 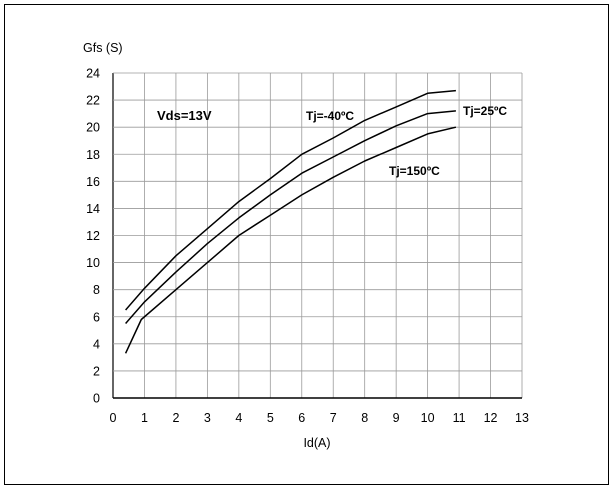 What do you see at coordinates (93, 263) in the screenshot?
I see `y-tick-label: 10` at bounding box center [93, 263].